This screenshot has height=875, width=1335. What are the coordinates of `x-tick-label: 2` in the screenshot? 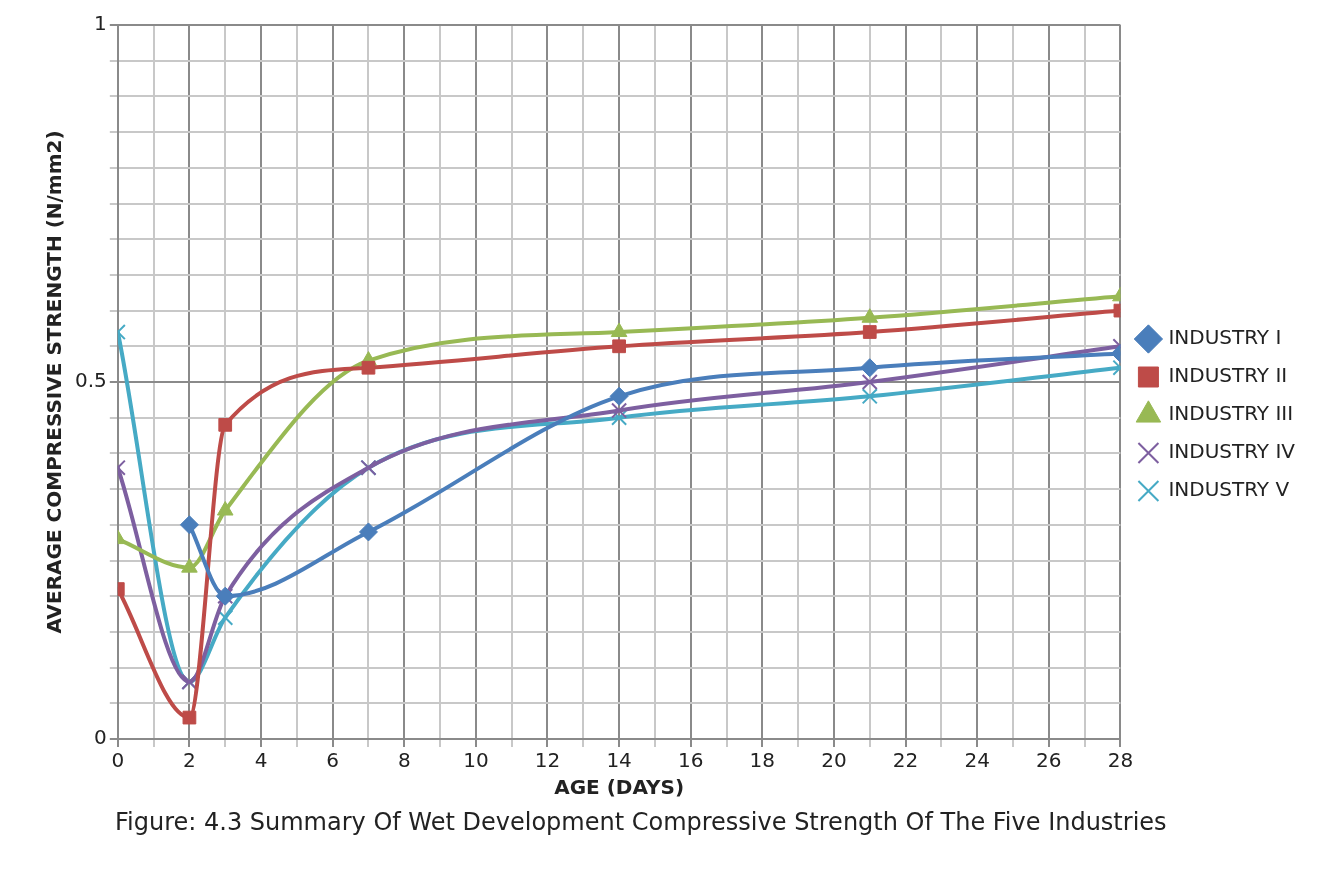 It's located at (189, 760).